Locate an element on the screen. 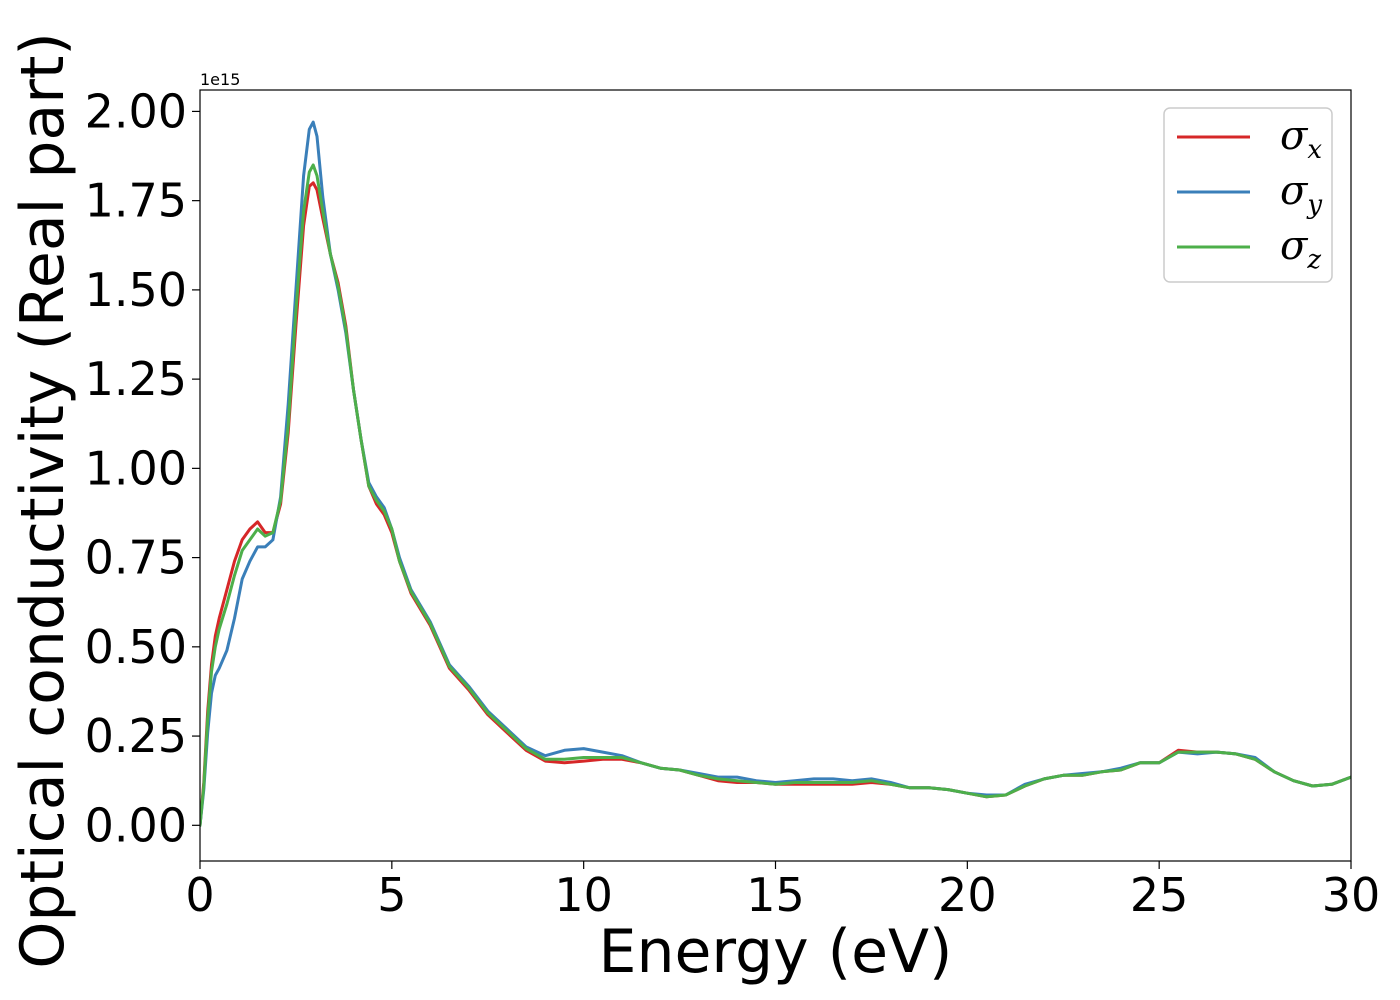 The height and width of the screenshot is (1000, 1400). y-axis-label: Optical conductivity (Real part) is located at coordinates (43, 500).